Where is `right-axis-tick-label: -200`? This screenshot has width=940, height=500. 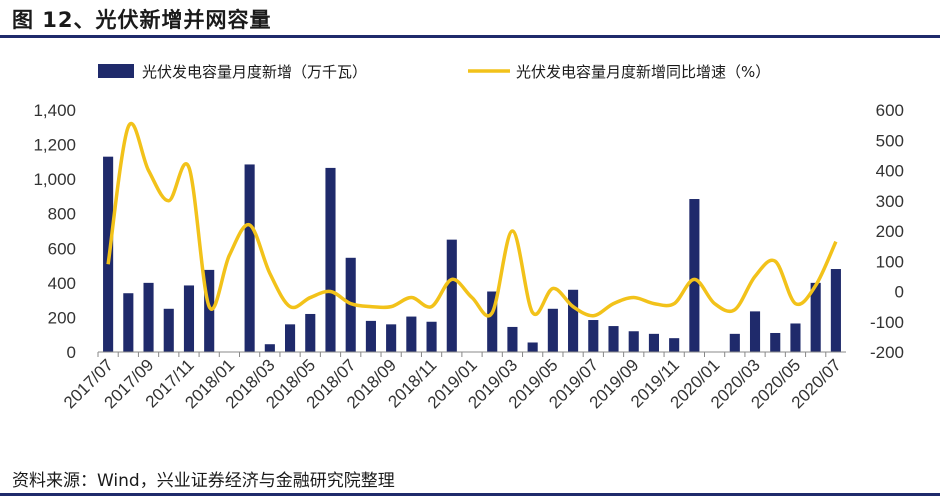
right-axis-tick-label: -200 is located at coordinates (887, 352).